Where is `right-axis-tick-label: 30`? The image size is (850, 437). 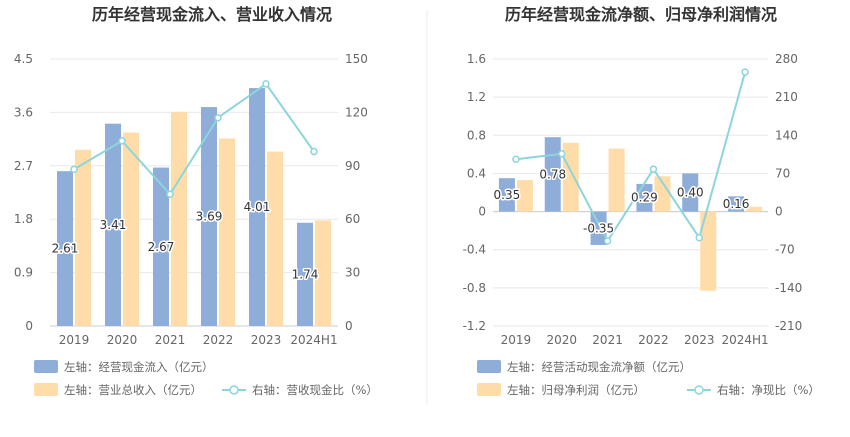 right-axis-tick-label: 30 is located at coordinates (352, 273).